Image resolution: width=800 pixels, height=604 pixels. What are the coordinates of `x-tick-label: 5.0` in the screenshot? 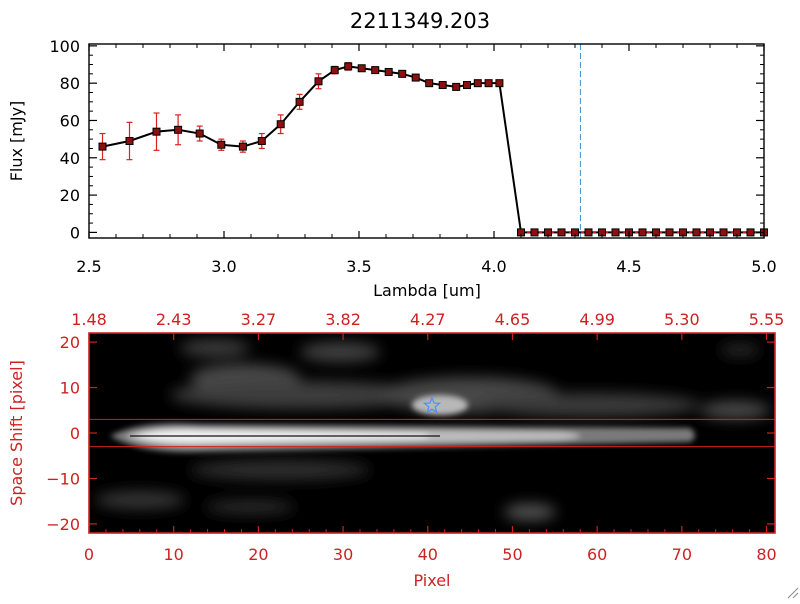 It's located at (763, 266).